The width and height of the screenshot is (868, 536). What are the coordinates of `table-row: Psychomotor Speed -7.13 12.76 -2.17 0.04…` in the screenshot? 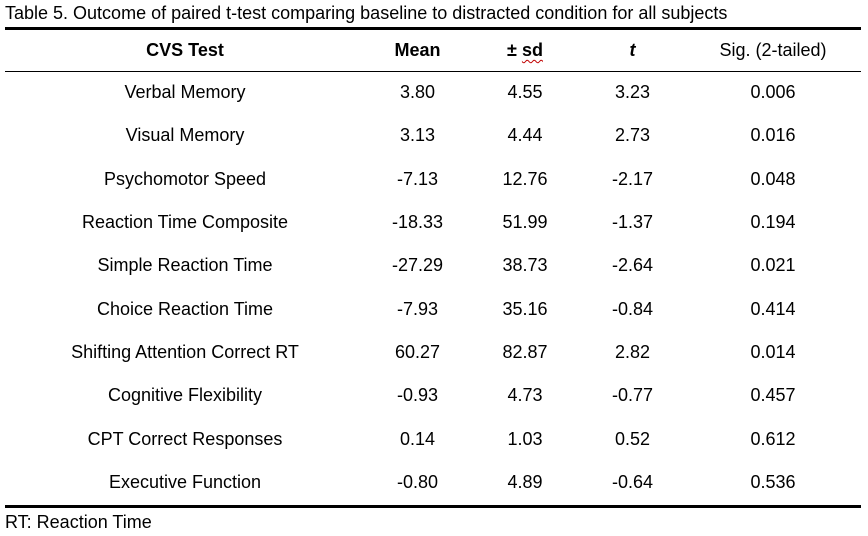 It's located at (433, 179).